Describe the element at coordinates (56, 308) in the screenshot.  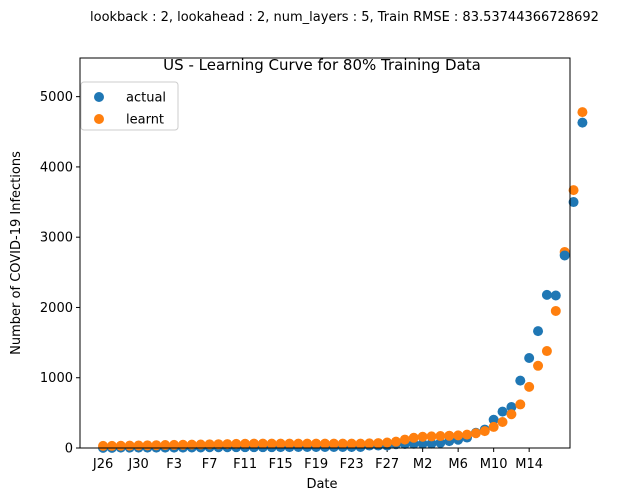
I see `y-tick-label: 2000` at that location.